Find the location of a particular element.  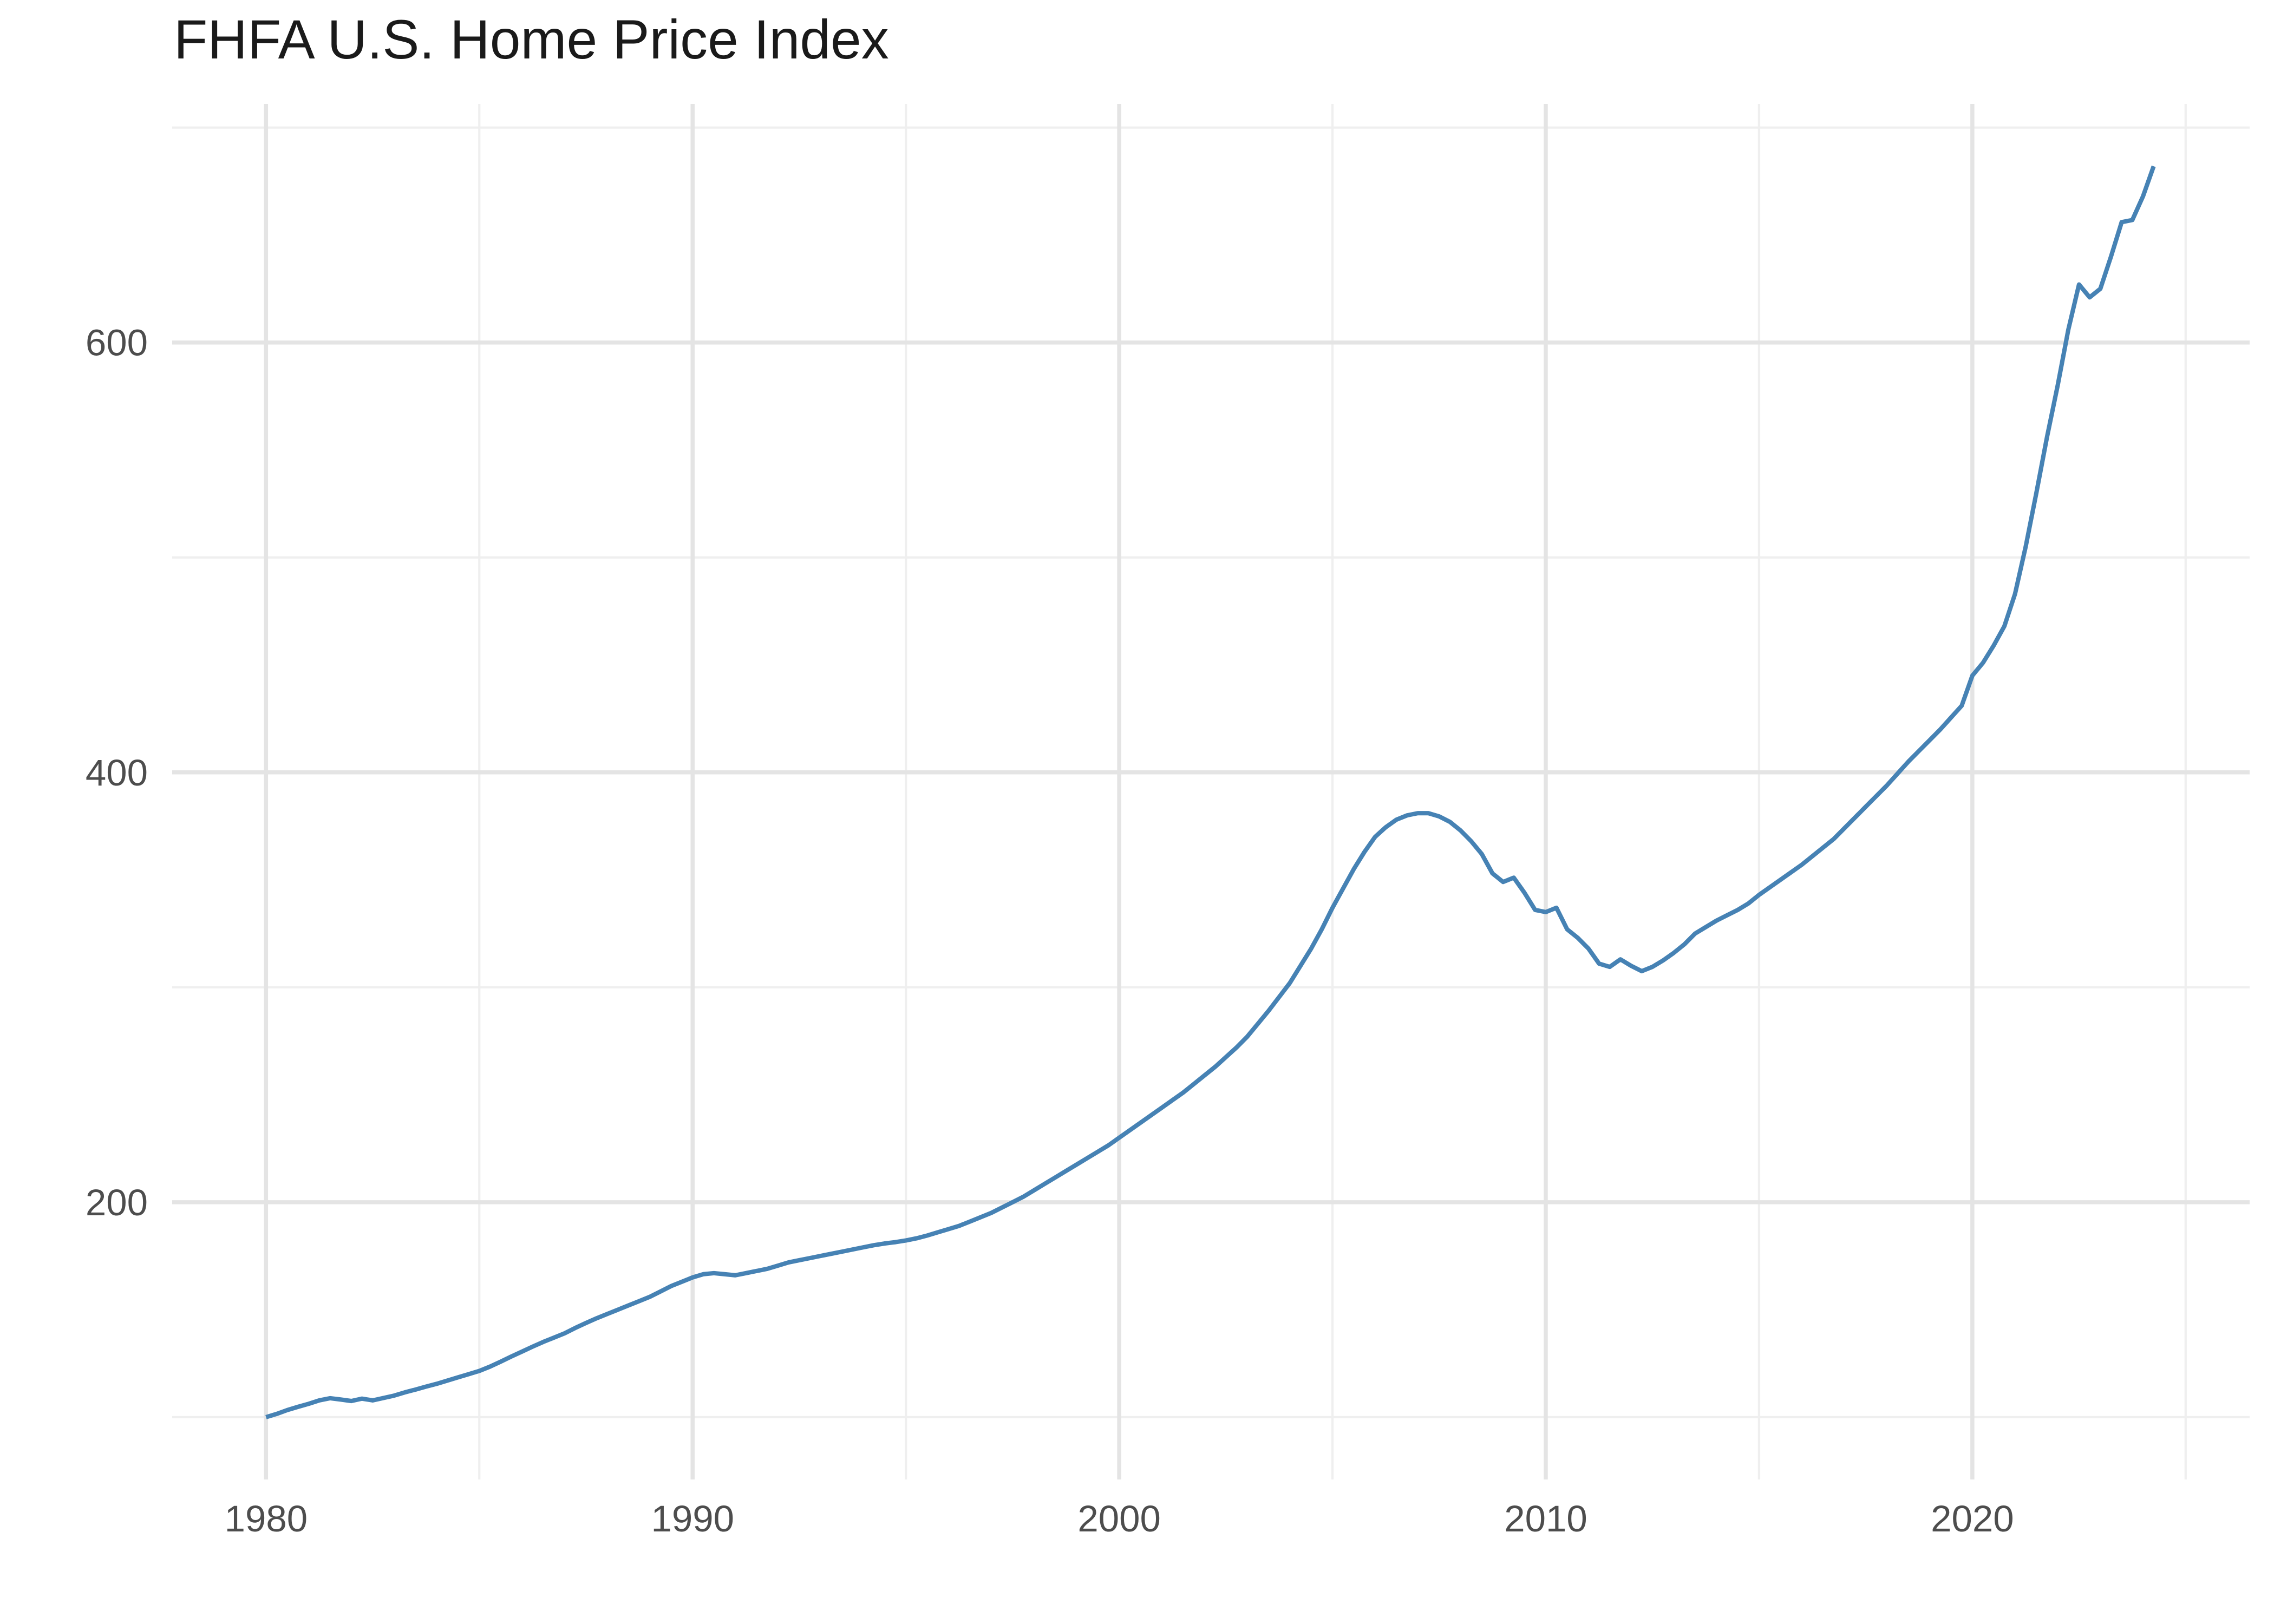

y-axis-tick-labels: 200 400 600 is located at coordinates (117, 773).